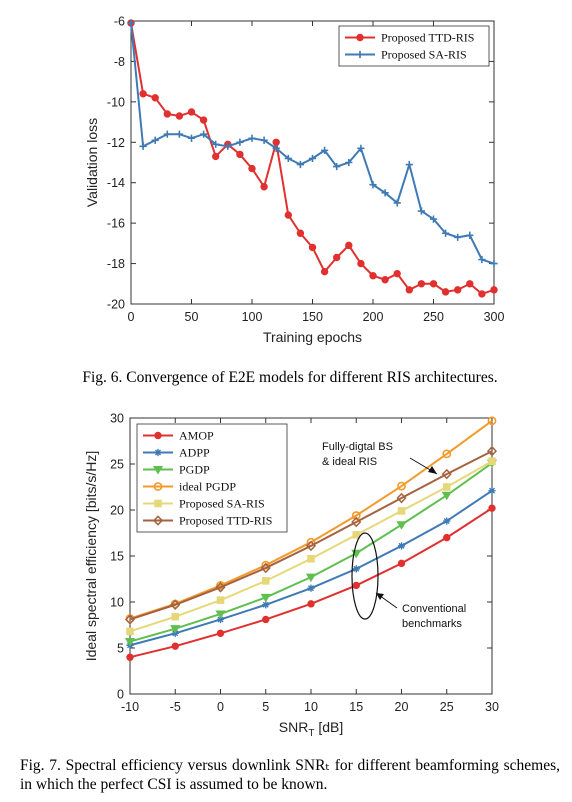  What do you see at coordinates (176, 470) in the screenshot?
I see `legend-item-pgdp: PGDP` at bounding box center [176, 470].